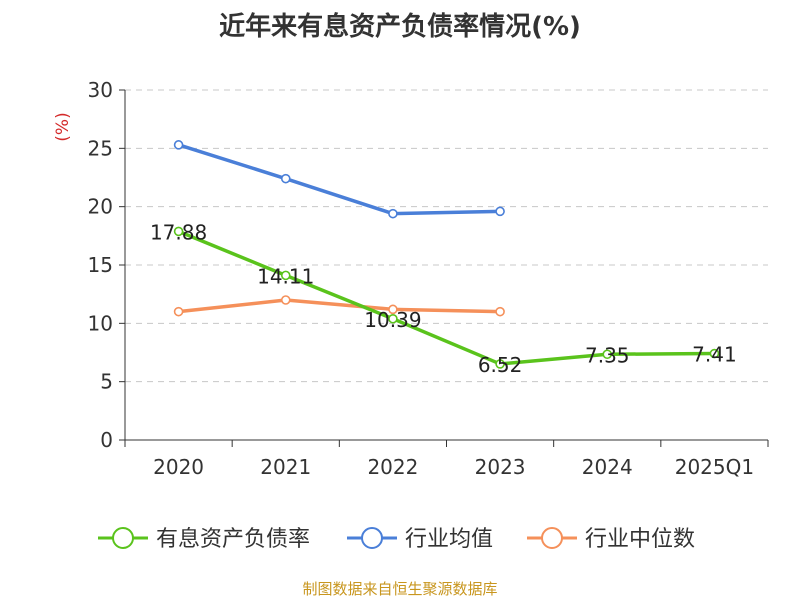  Describe the element at coordinates (100, 265) in the screenshot. I see `y-tick-label: 15` at that location.